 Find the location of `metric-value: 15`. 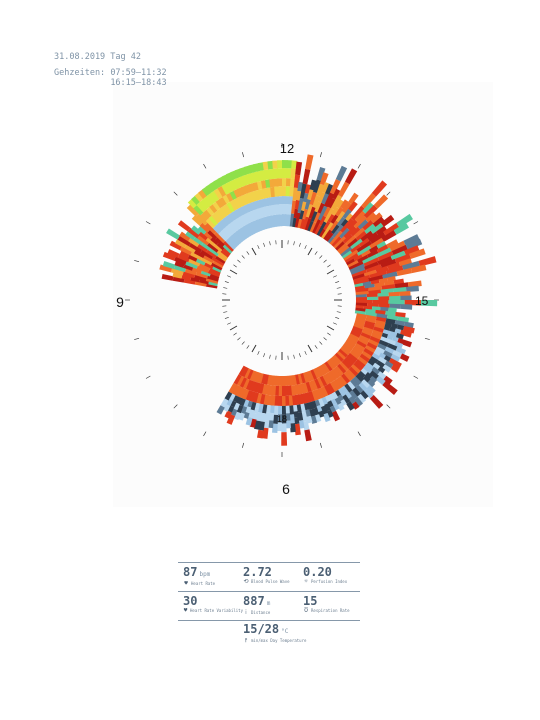

metric-value: 15 is located at coordinates (310, 601).